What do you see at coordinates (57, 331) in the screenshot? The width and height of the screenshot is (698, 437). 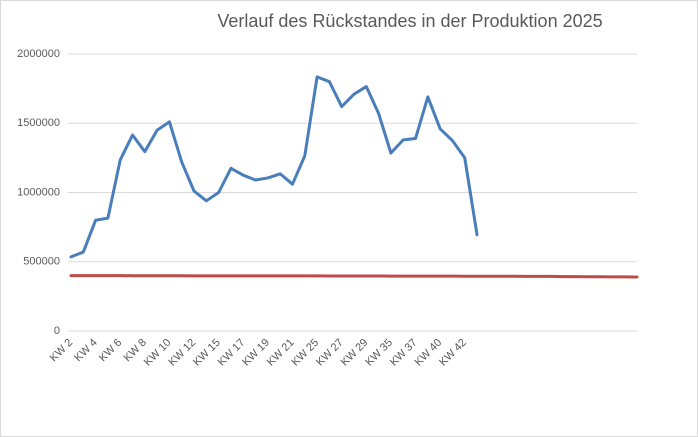 I see `y-tick-label: 0` at bounding box center [57, 331].